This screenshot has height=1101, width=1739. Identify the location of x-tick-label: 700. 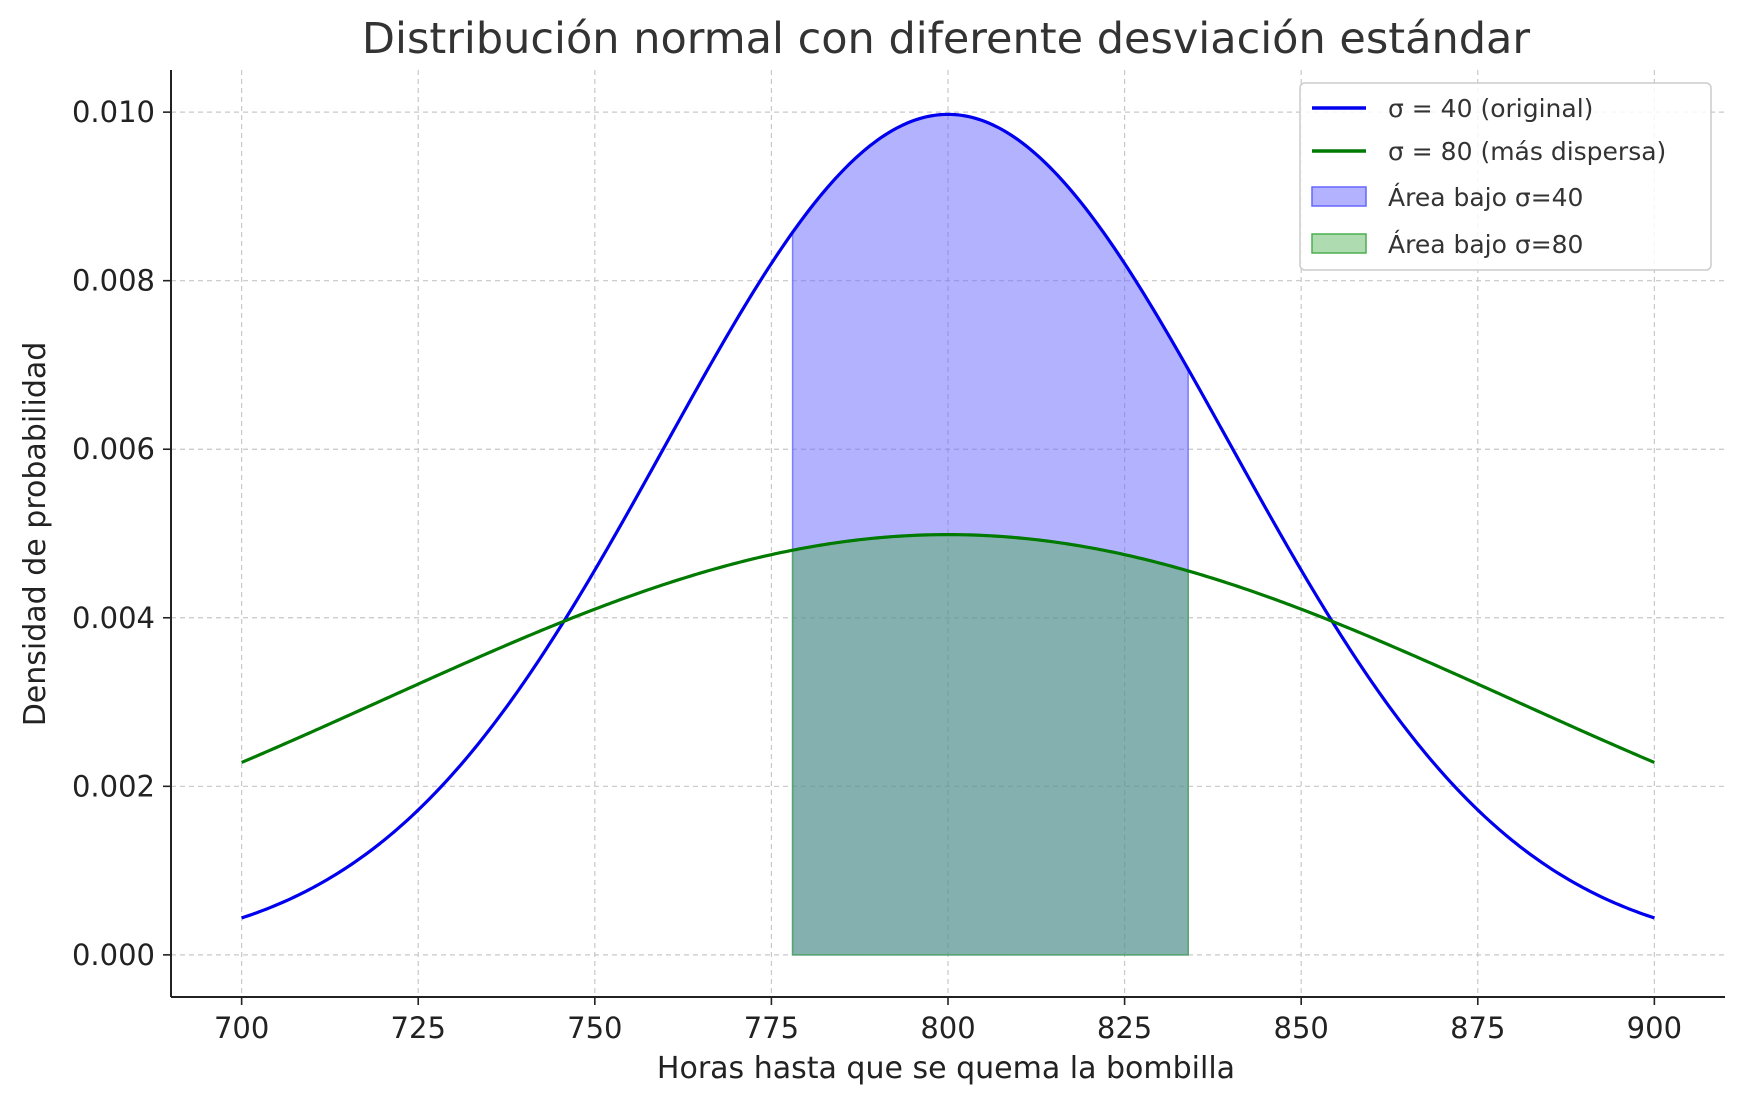
(241, 1028).